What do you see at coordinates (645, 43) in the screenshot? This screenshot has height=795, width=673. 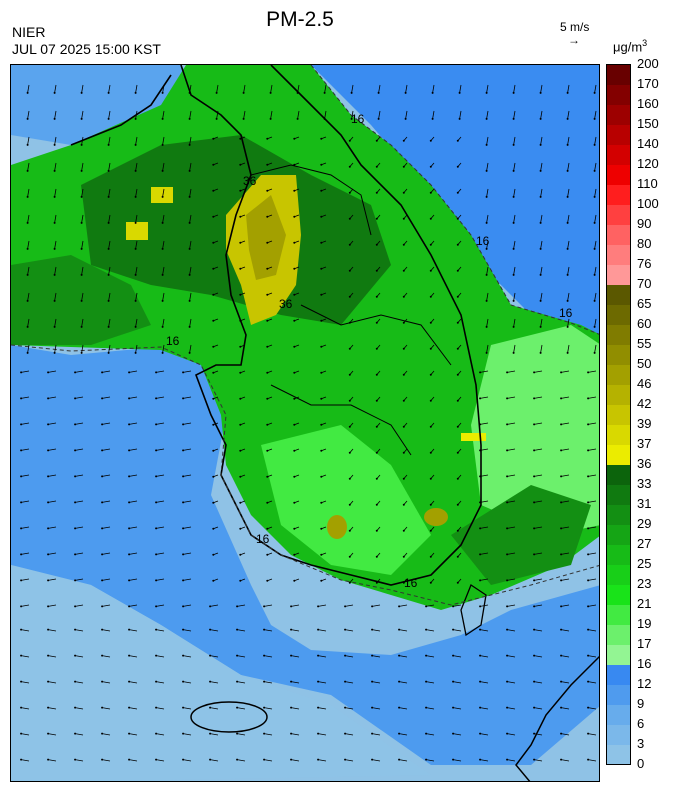 I see `unit-exponent: 3` at bounding box center [645, 43].